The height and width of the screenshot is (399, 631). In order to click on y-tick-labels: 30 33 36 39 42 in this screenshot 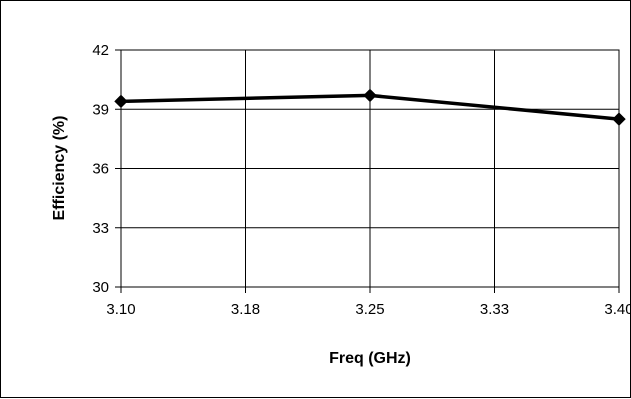, I will do `click(100, 169)`.